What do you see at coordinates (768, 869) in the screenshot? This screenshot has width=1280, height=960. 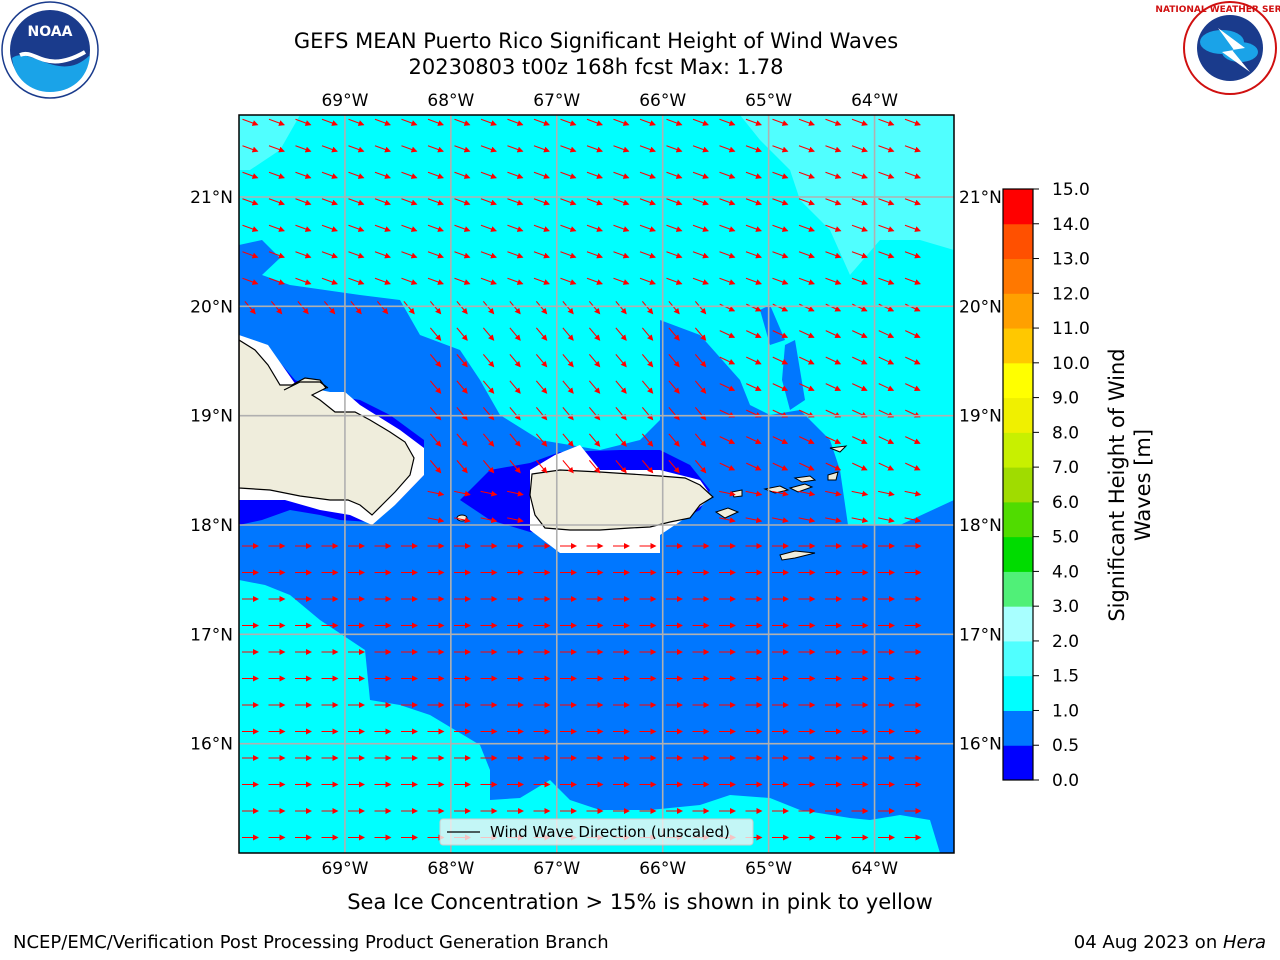 I see `lon-tick-label: 65°W` at bounding box center [768, 869].